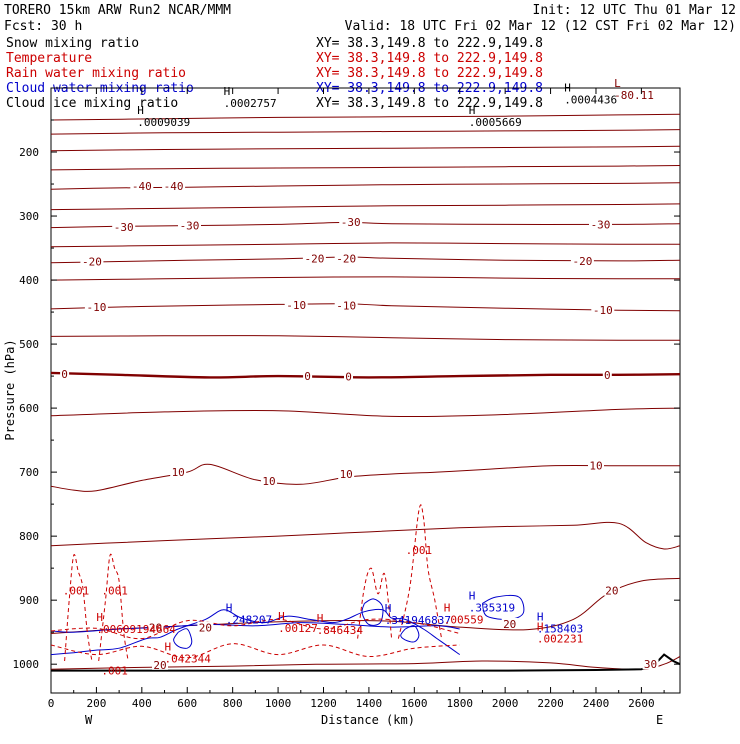  What do you see at coordinates (429, 43) in the screenshot?
I see `legend-xy-snow: XY= 38.3,149.8 to 222.9,149.8` at bounding box center [429, 43].